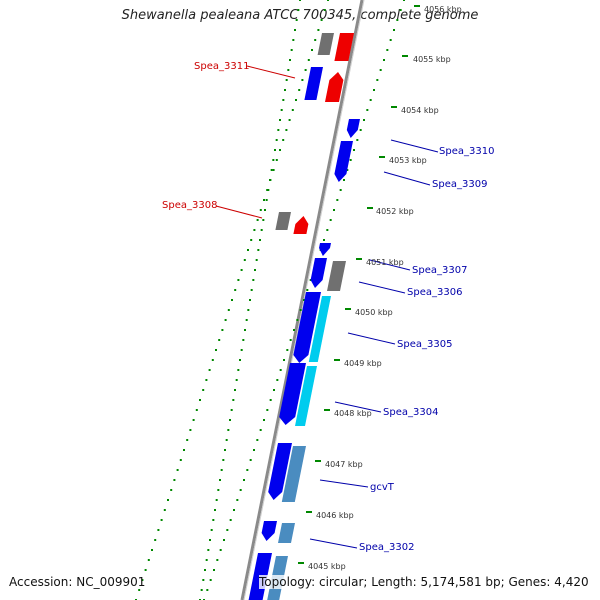 Image resolution: width=600 pixels, height=600 pixels. I want to click on gene-label-spea-3302: Spea_3302, so click(386, 547).